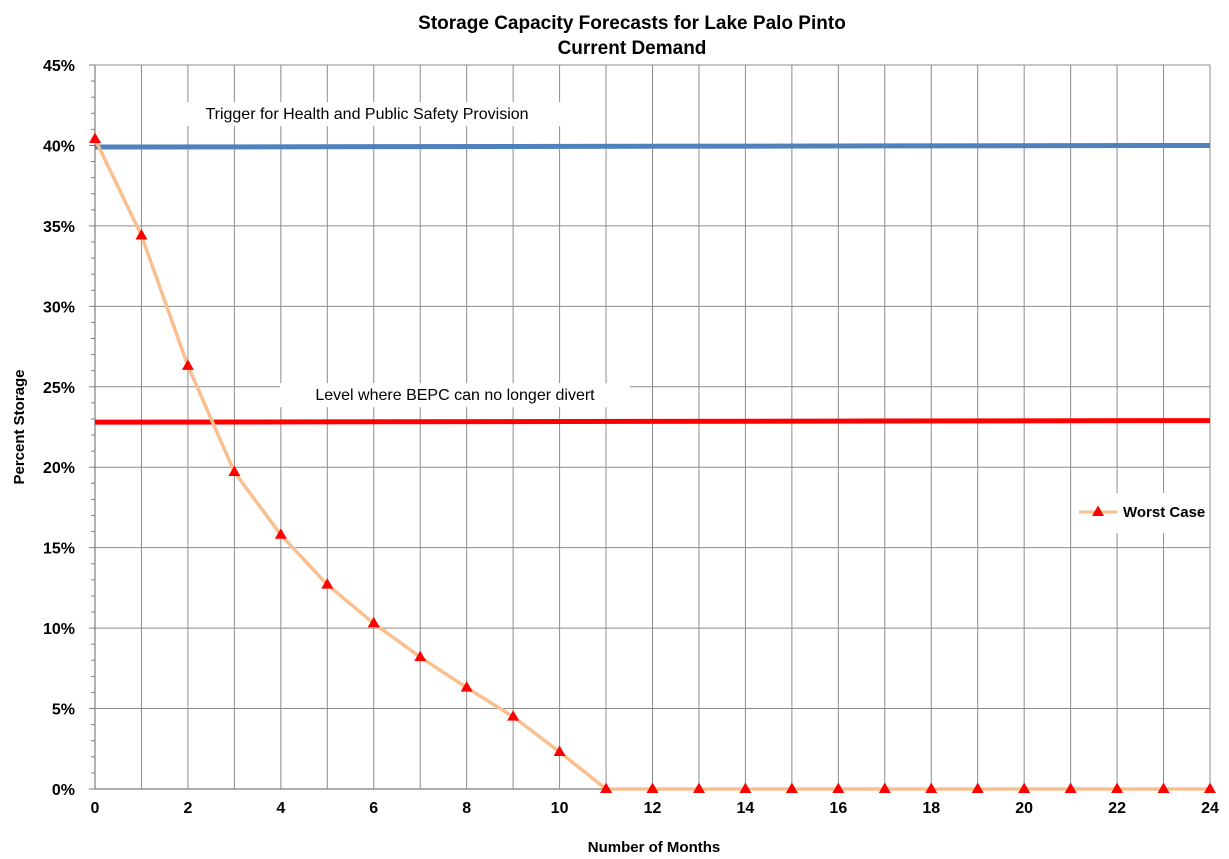  Describe the element at coordinates (19, 426) in the screenshot. I see `y-axis-label: Percent Storage` at that location.